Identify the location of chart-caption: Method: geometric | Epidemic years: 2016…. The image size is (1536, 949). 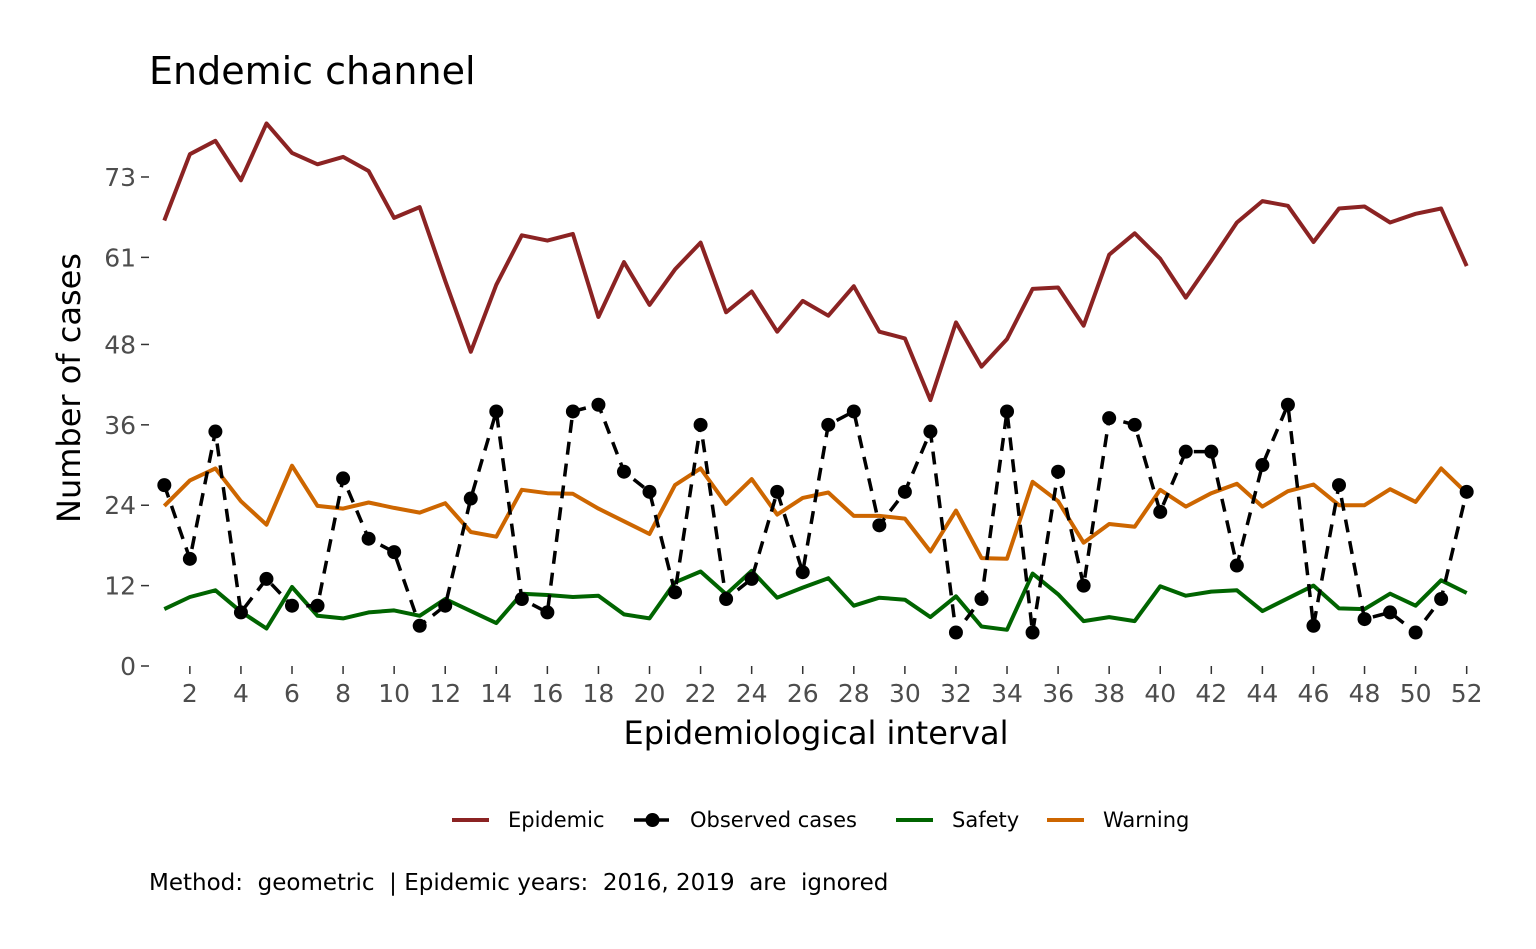
(518, 883).